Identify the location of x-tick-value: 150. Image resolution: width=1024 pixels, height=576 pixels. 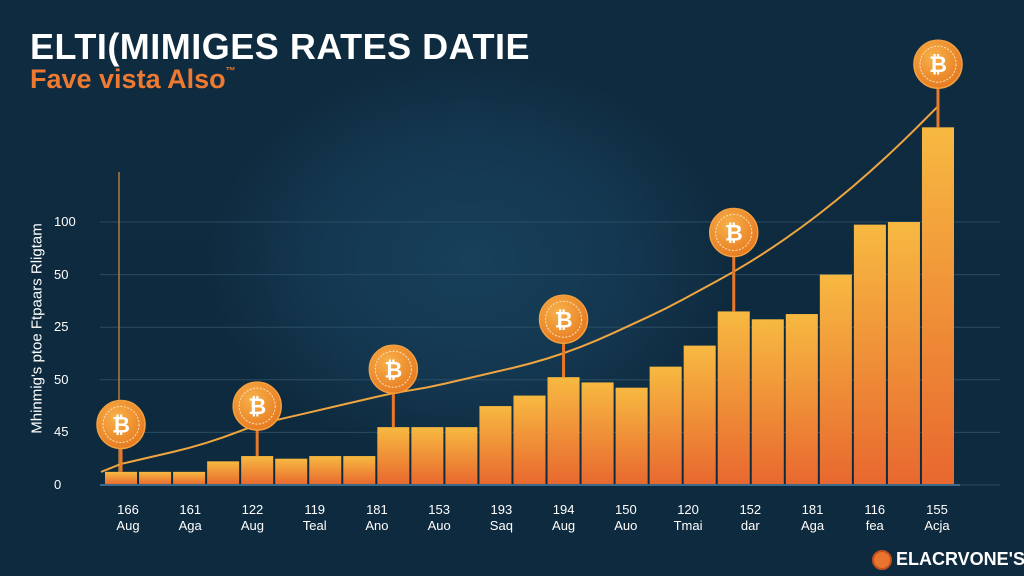
(625, 509).